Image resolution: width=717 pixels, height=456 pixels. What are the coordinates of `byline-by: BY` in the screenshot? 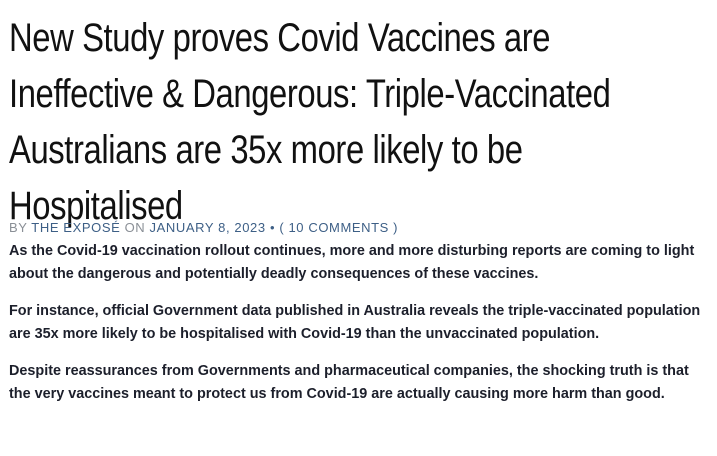 It's located at (18, 227).